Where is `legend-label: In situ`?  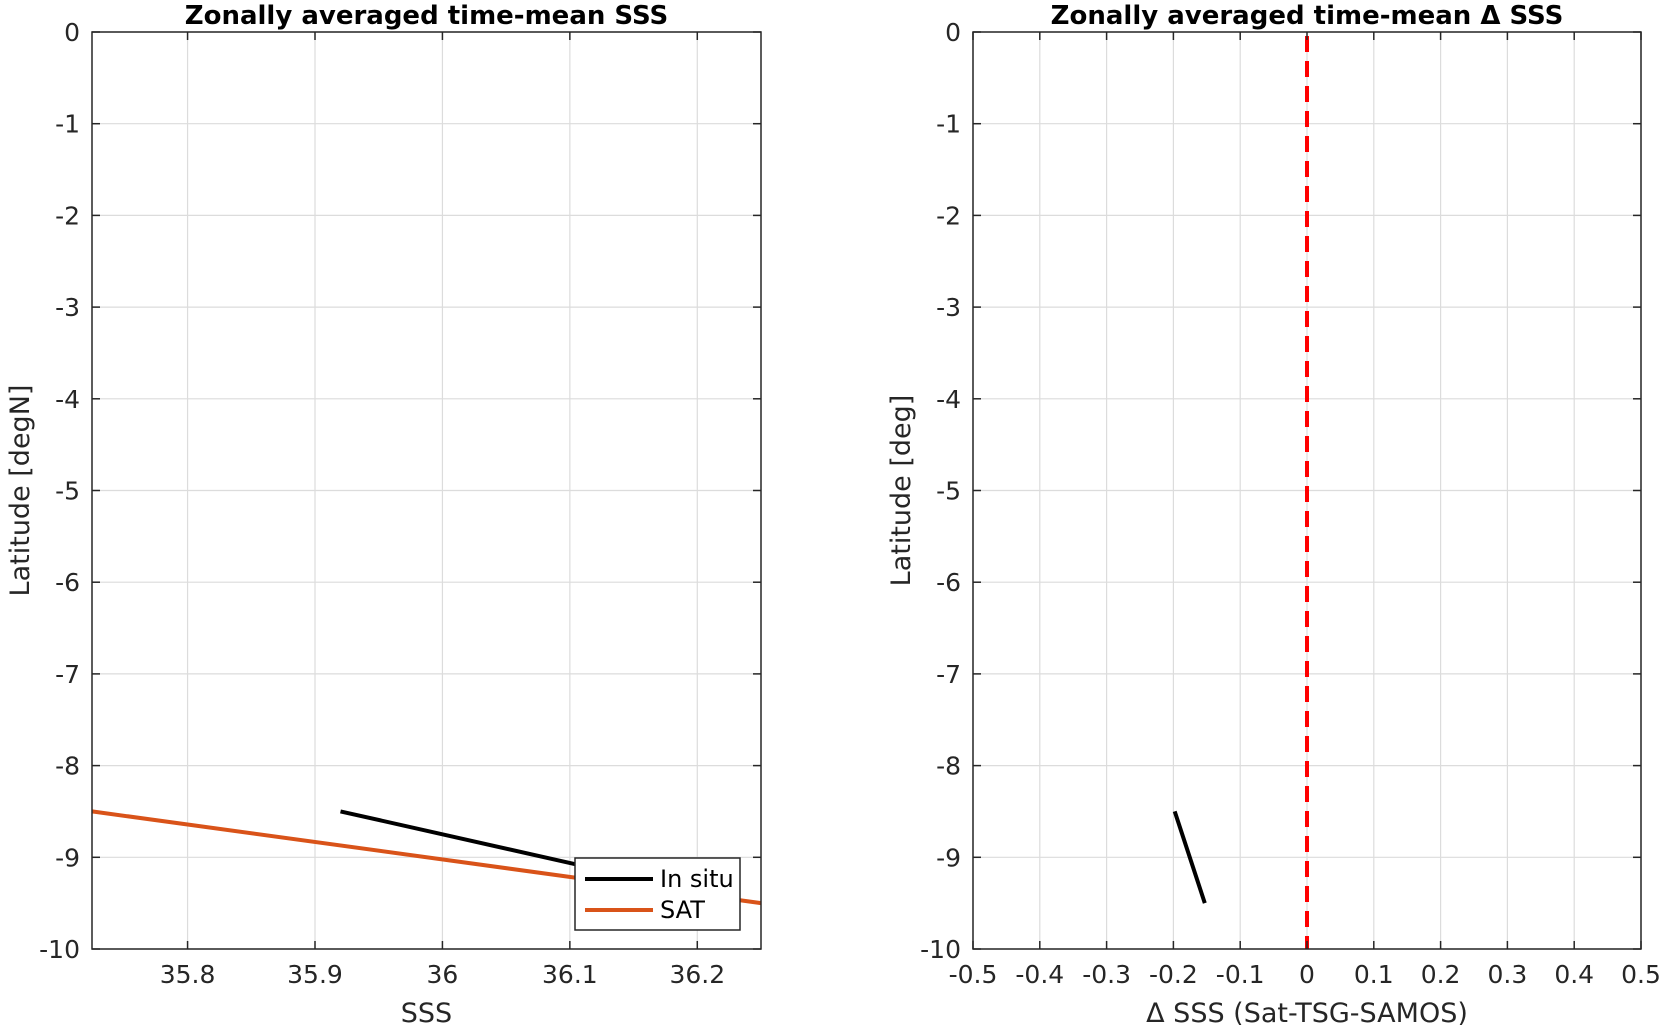 legend-label: In situ is located at coordinates (697, 879).